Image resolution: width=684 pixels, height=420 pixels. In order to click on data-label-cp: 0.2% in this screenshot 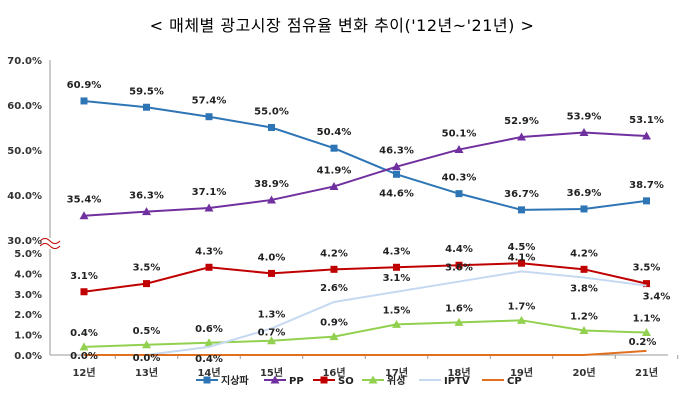, I will do `click(643, 342)`.